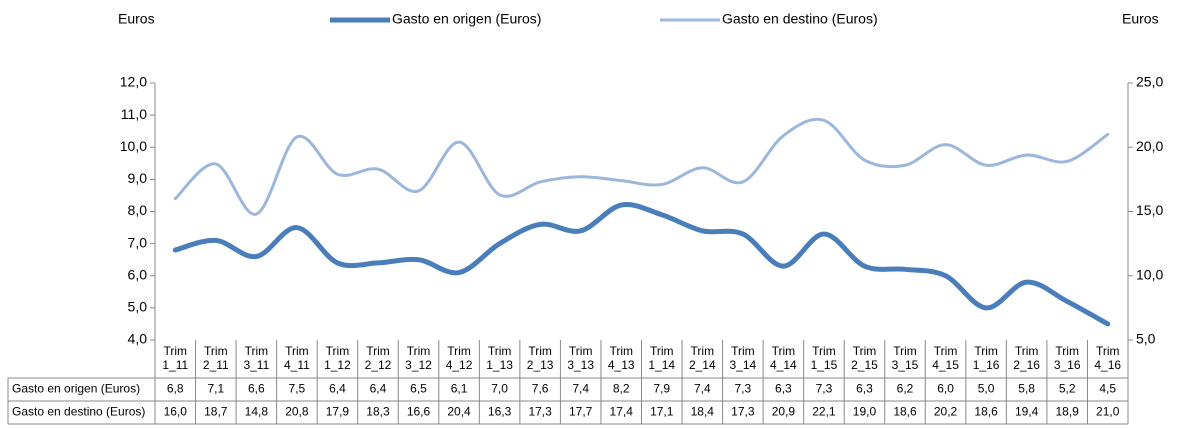  What do you see at coordinates (986, 389) in the screenshot?
I see `table-cell: 5,0` at bounding box center [986, 389].